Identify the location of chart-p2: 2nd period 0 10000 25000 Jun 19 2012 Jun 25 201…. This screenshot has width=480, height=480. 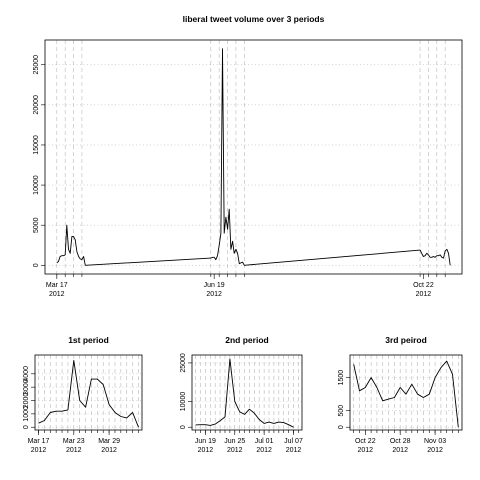
(241, 394).